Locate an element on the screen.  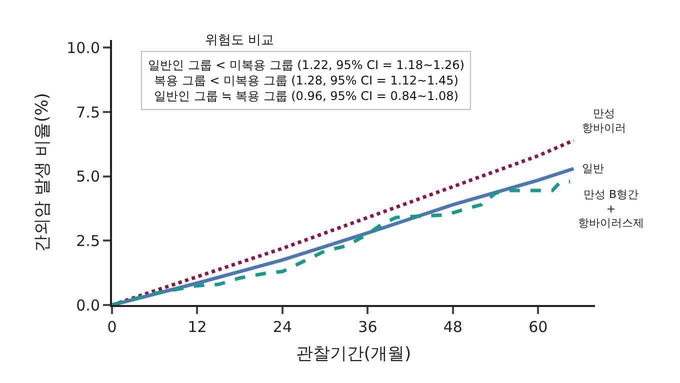
y-tick-label: 5.0 is located at coordinates (88, 177).